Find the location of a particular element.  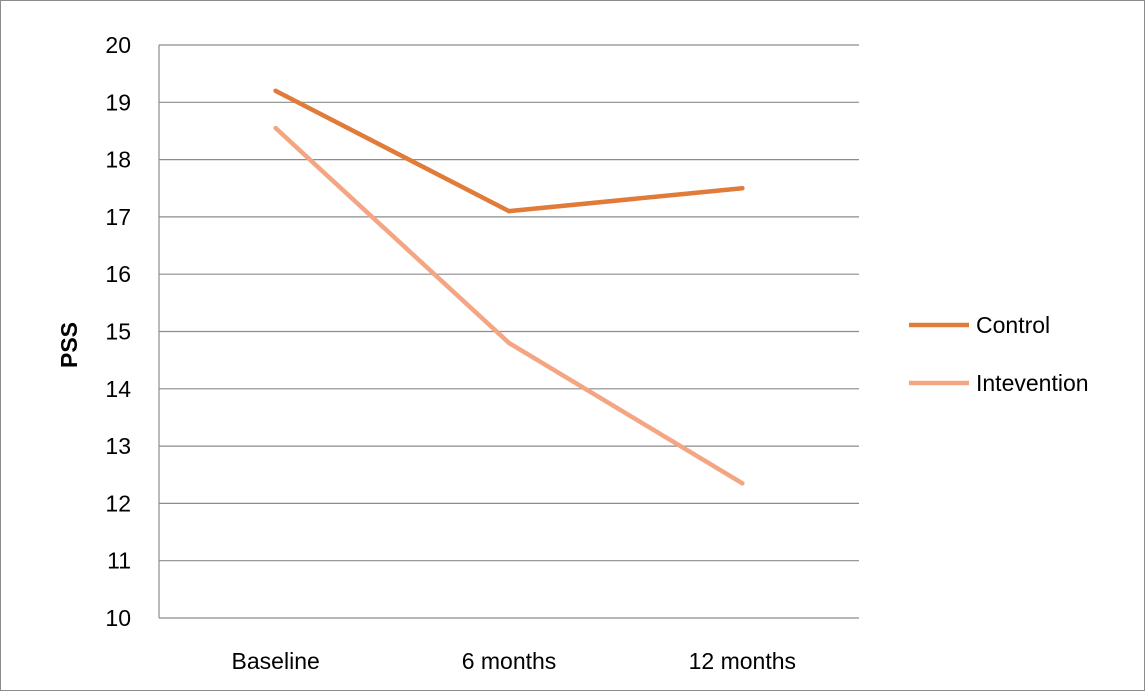

y-tick-label: 11 is located at coordinates (119, 561).